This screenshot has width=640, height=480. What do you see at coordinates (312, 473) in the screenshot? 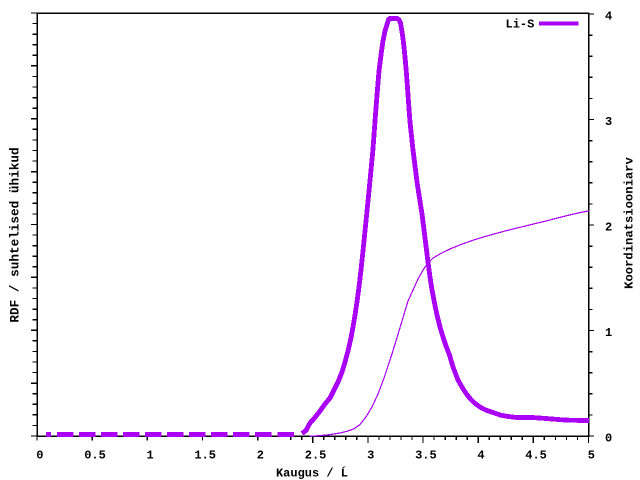
I see `svg-text: Kaugus / Ĺ` at bounding box center [312, 473].